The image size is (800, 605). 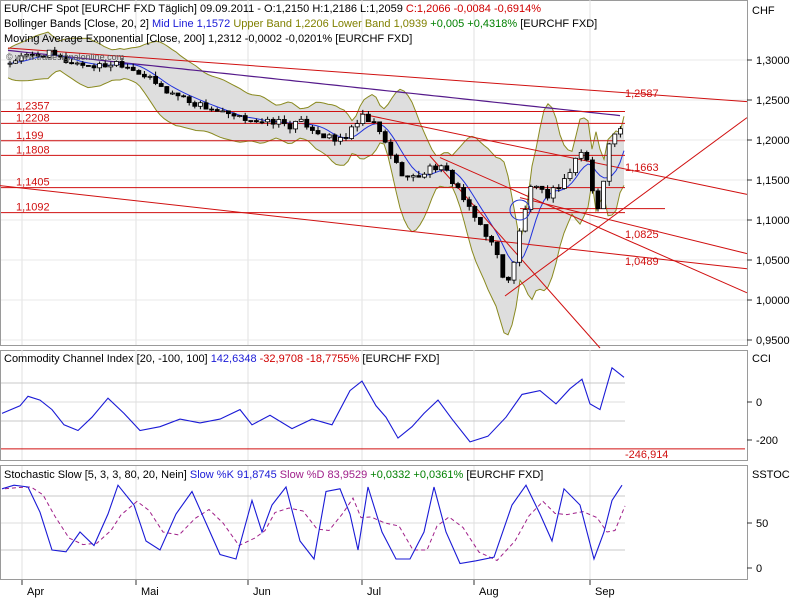 What do you see at coordinates (520, 210) in the screenshot?
I see `annotation-circle` at bounding box center [520, 210].